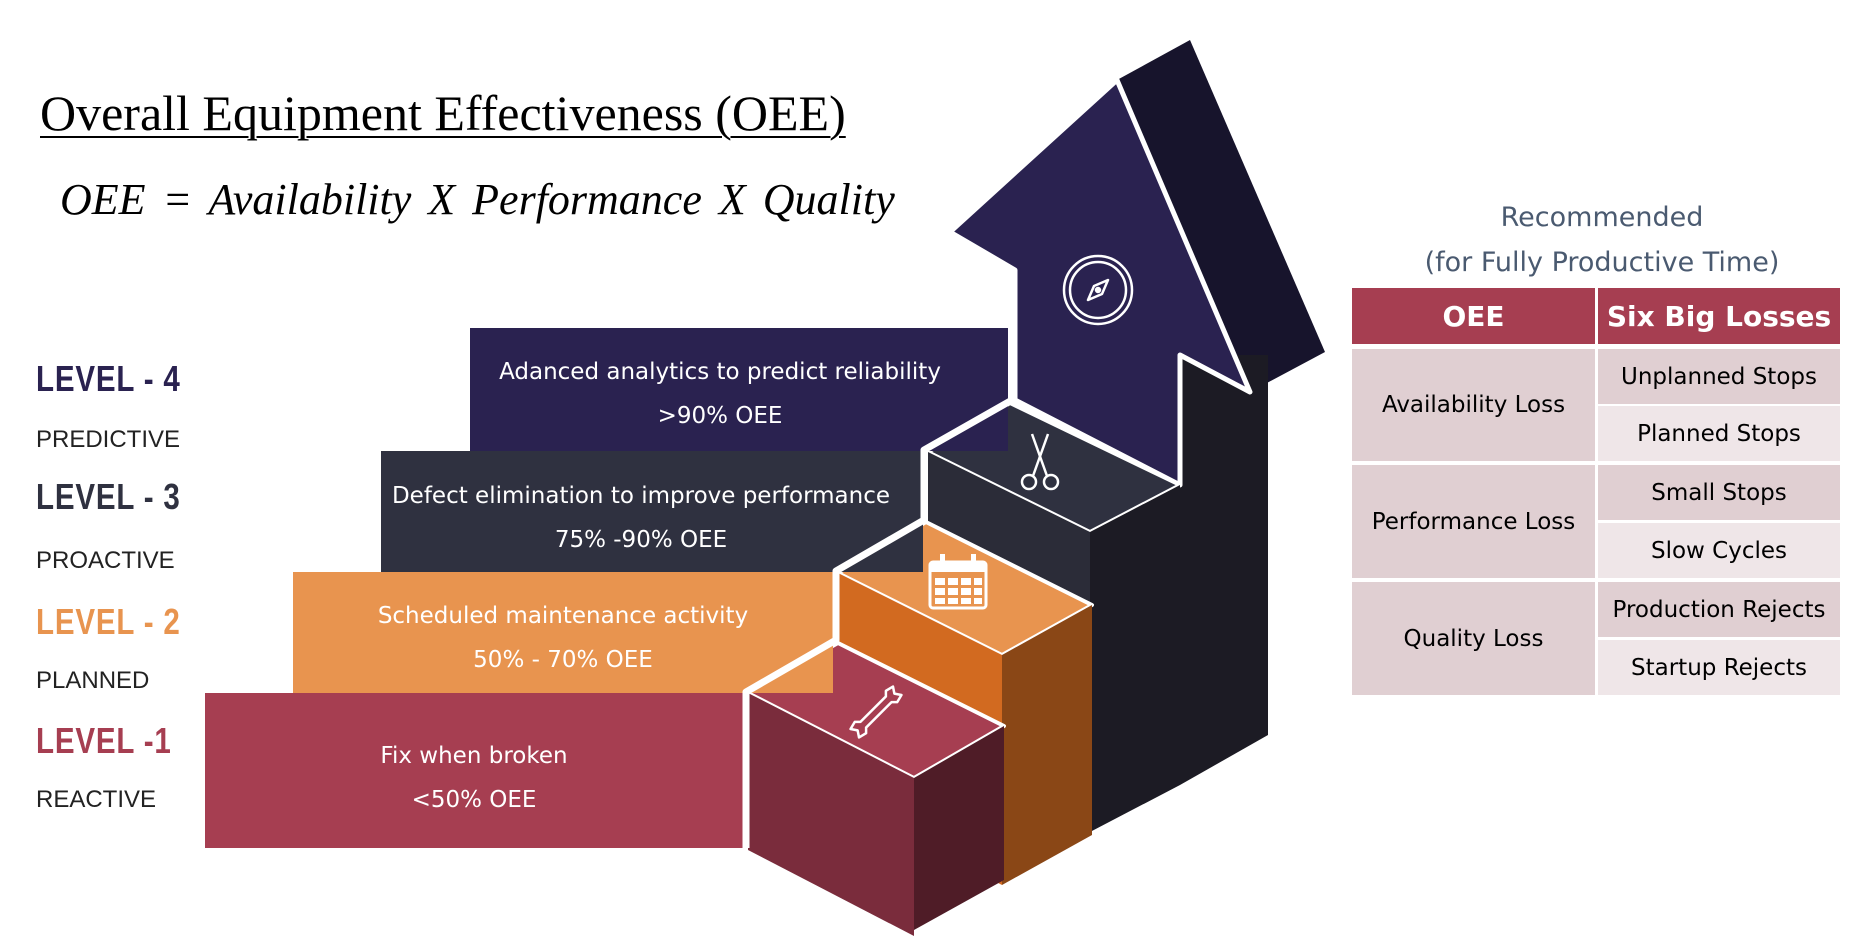  I want to click on table-header-six-big-losses: Six Big Losses, so click(1719, 316).